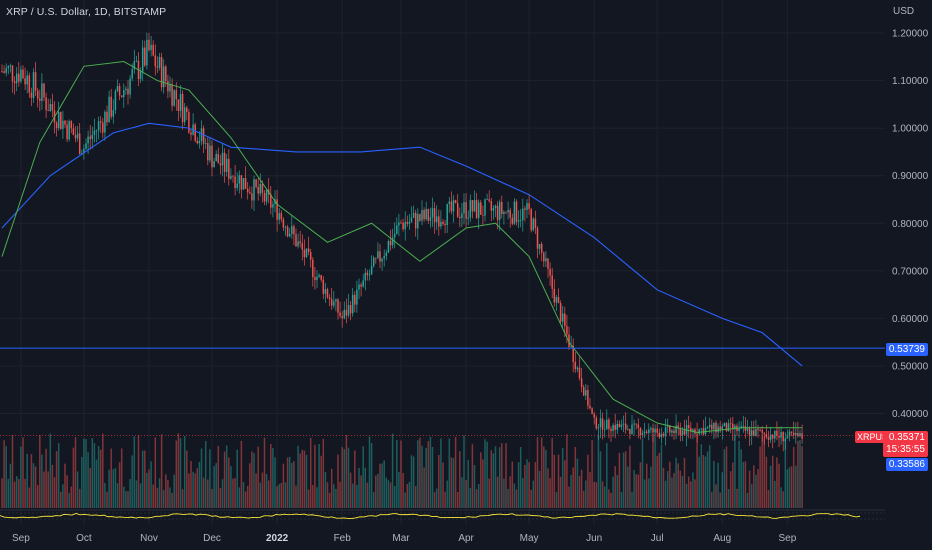  What do you see at coordinates (430, 516) in the screenshot?
I see `oscillator-line` at bounding box center [430, 516].